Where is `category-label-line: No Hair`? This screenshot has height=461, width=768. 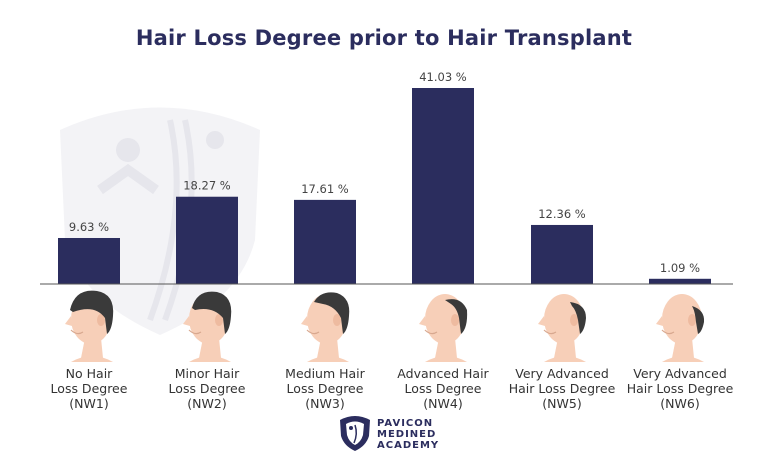 category-label-line: No Hair is located at coordinates (89, 373).